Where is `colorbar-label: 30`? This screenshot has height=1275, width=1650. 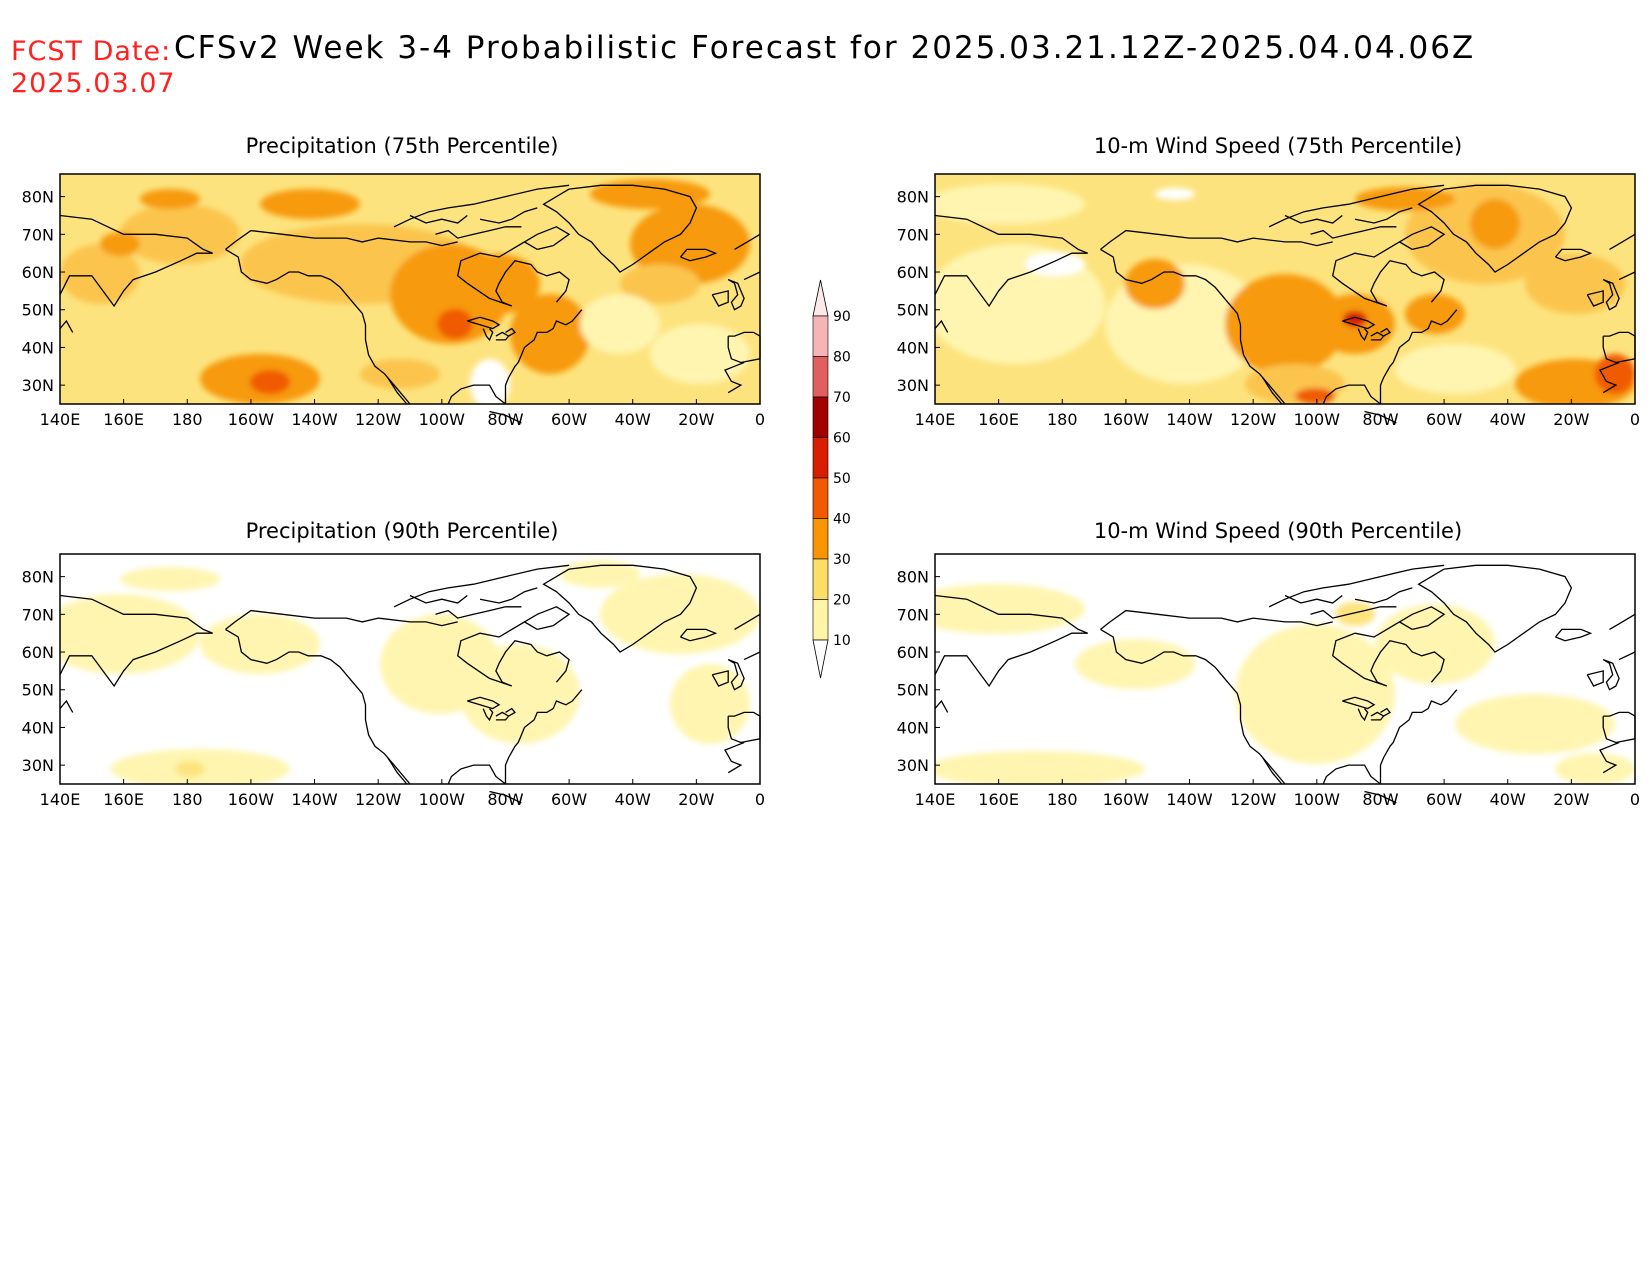 colorbar-label: 30 is located at coordinates (842, 560).